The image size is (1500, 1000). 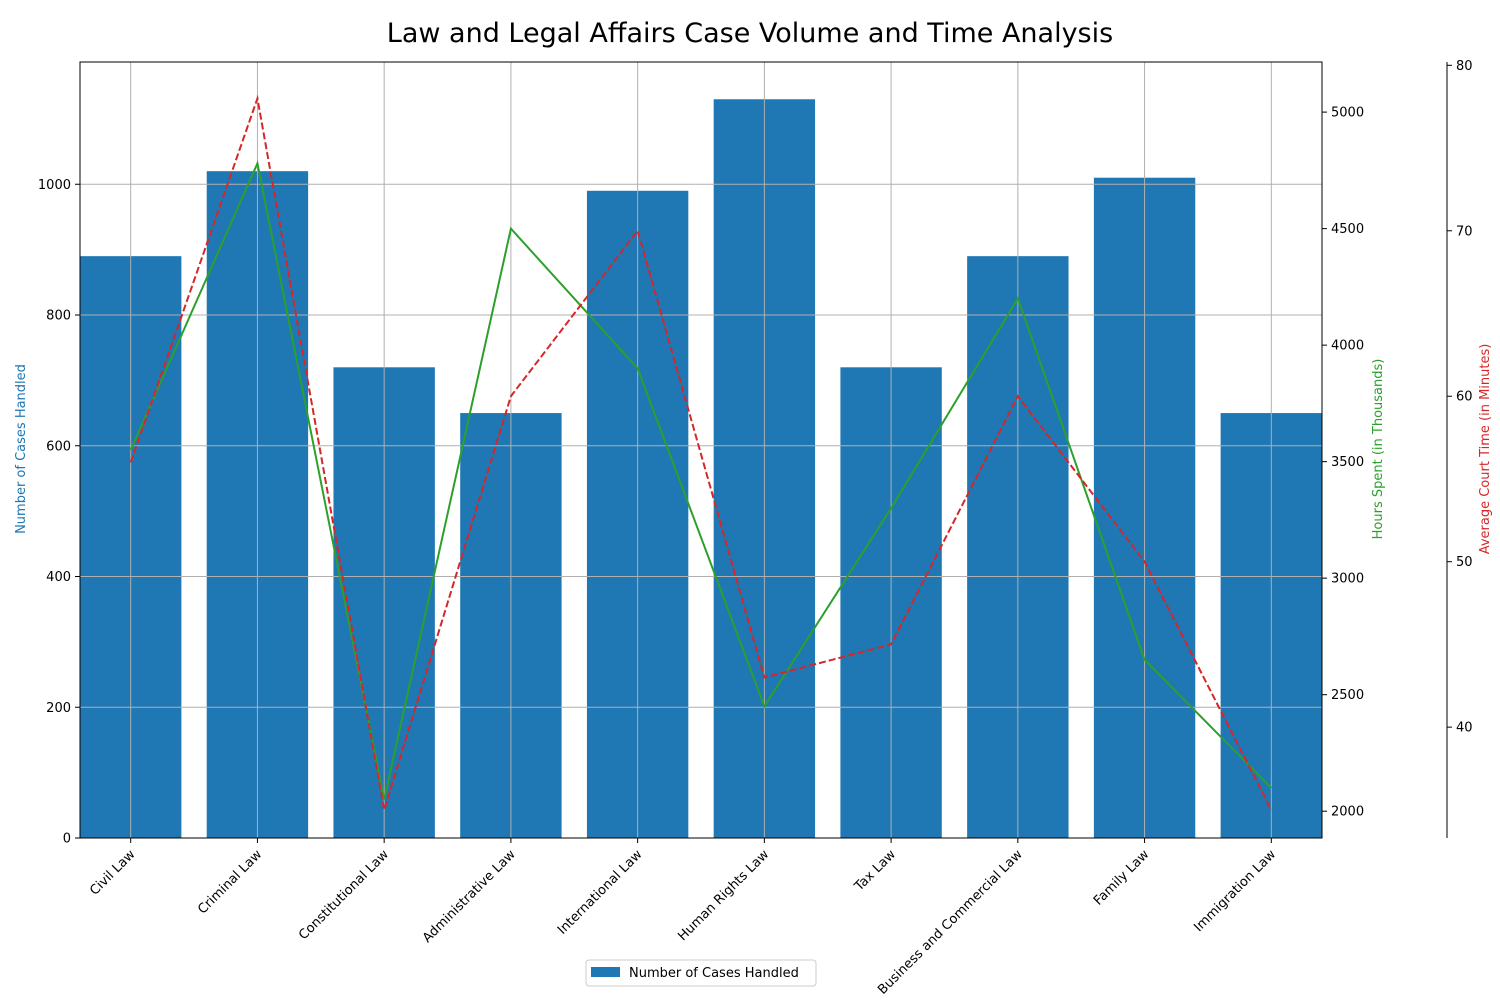 What do you see at coordinates (723, 895) in the screenshot?
I see `x-tick-label: Human Rights Law` at bounding box center [723, 895].